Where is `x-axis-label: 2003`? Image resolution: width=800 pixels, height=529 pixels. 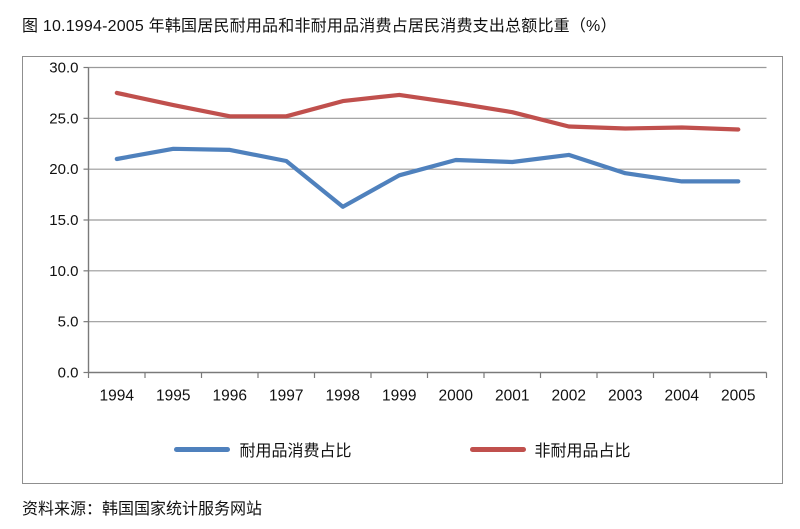 x-axis-label: 2003 is located at coordinates (625, 396).